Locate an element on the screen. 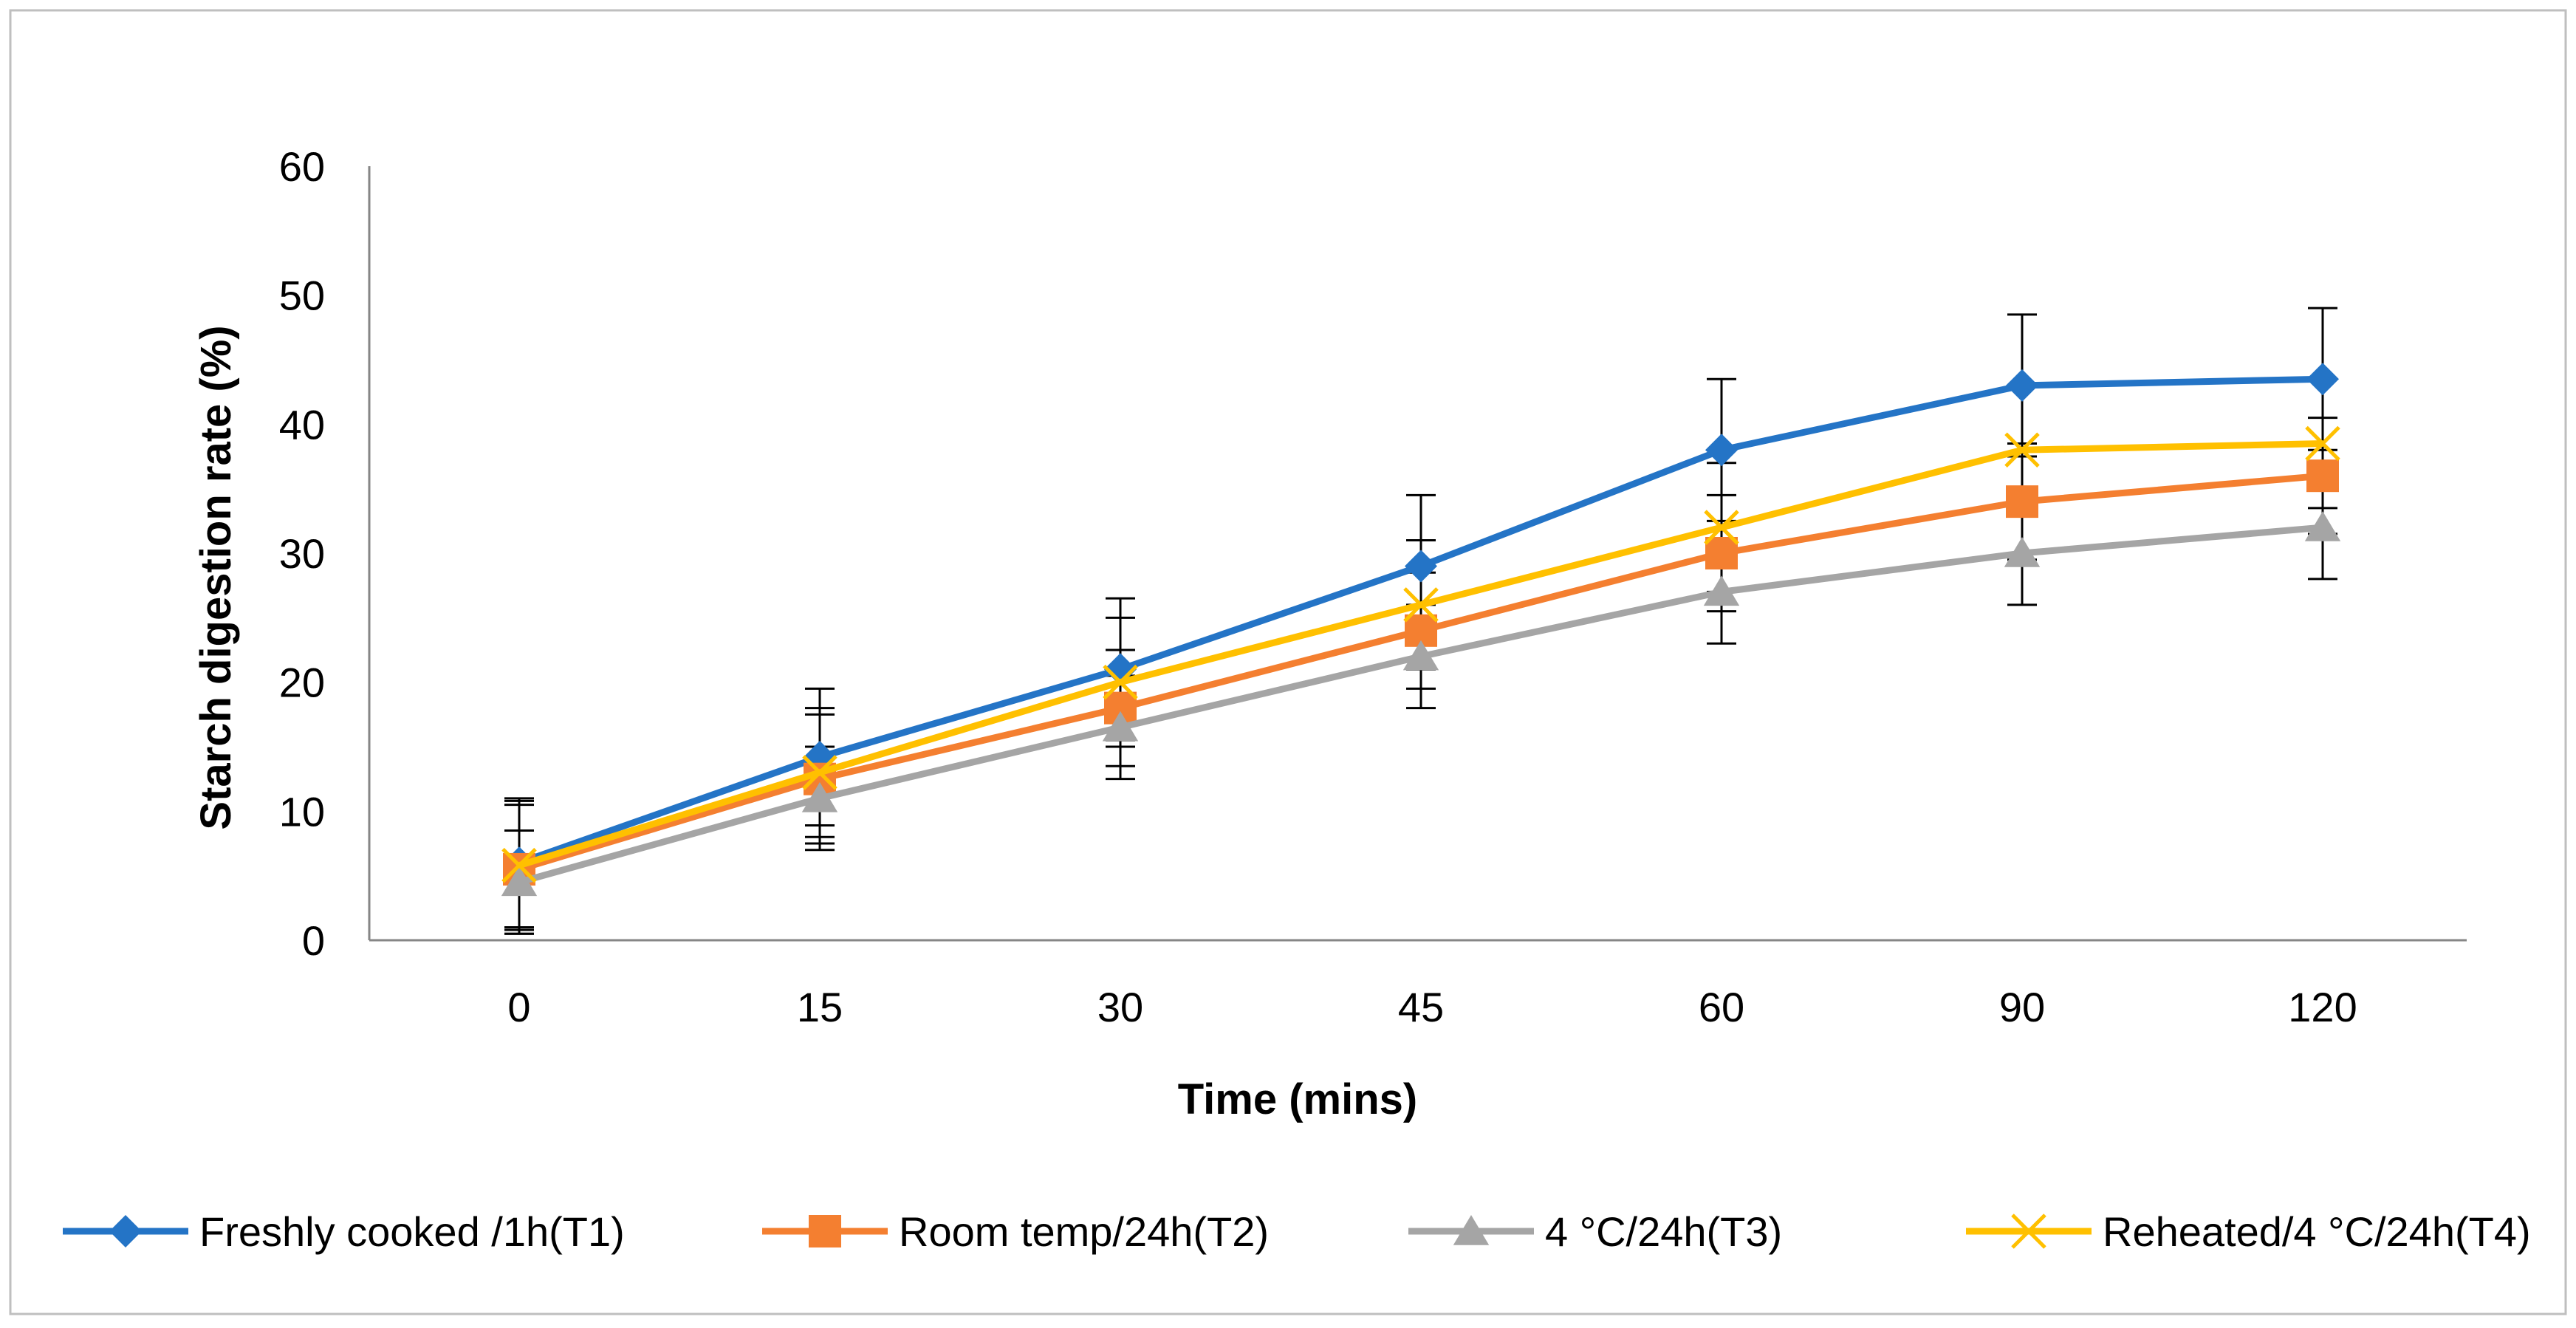 The height and width of the screenshot is (1328, 2576). y-axis-title: Starch digestion rate (%) is located at coordinates (216, 577).